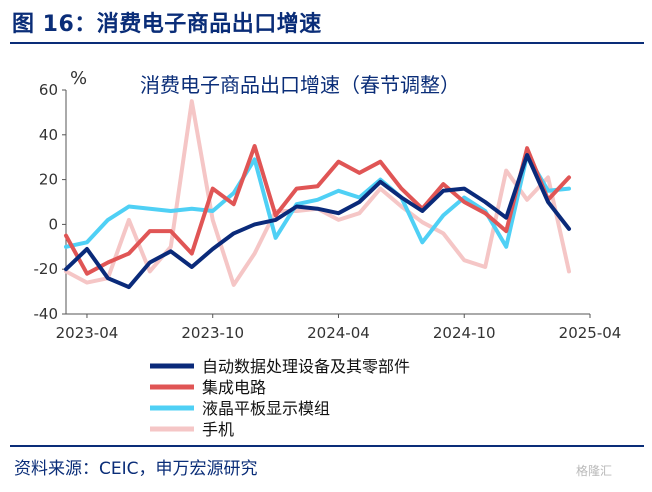 Image resolution: width=652 pixels, height=492 pixels. What do you see at coordinates (78, 78) in the screenshot?
I see `y-axis-unit: %` at bounding box center [78, 78].